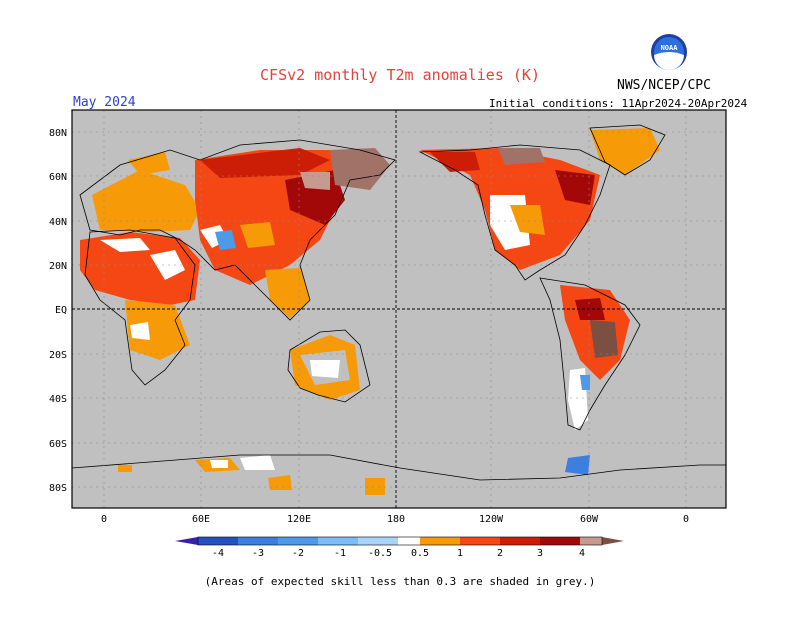 The height and width of the screenshot is (618, 800). What do you see at coordinates (292, 233) in the screenshot?
I see `anomaly-region-asia` at bounding box center [292, 233].